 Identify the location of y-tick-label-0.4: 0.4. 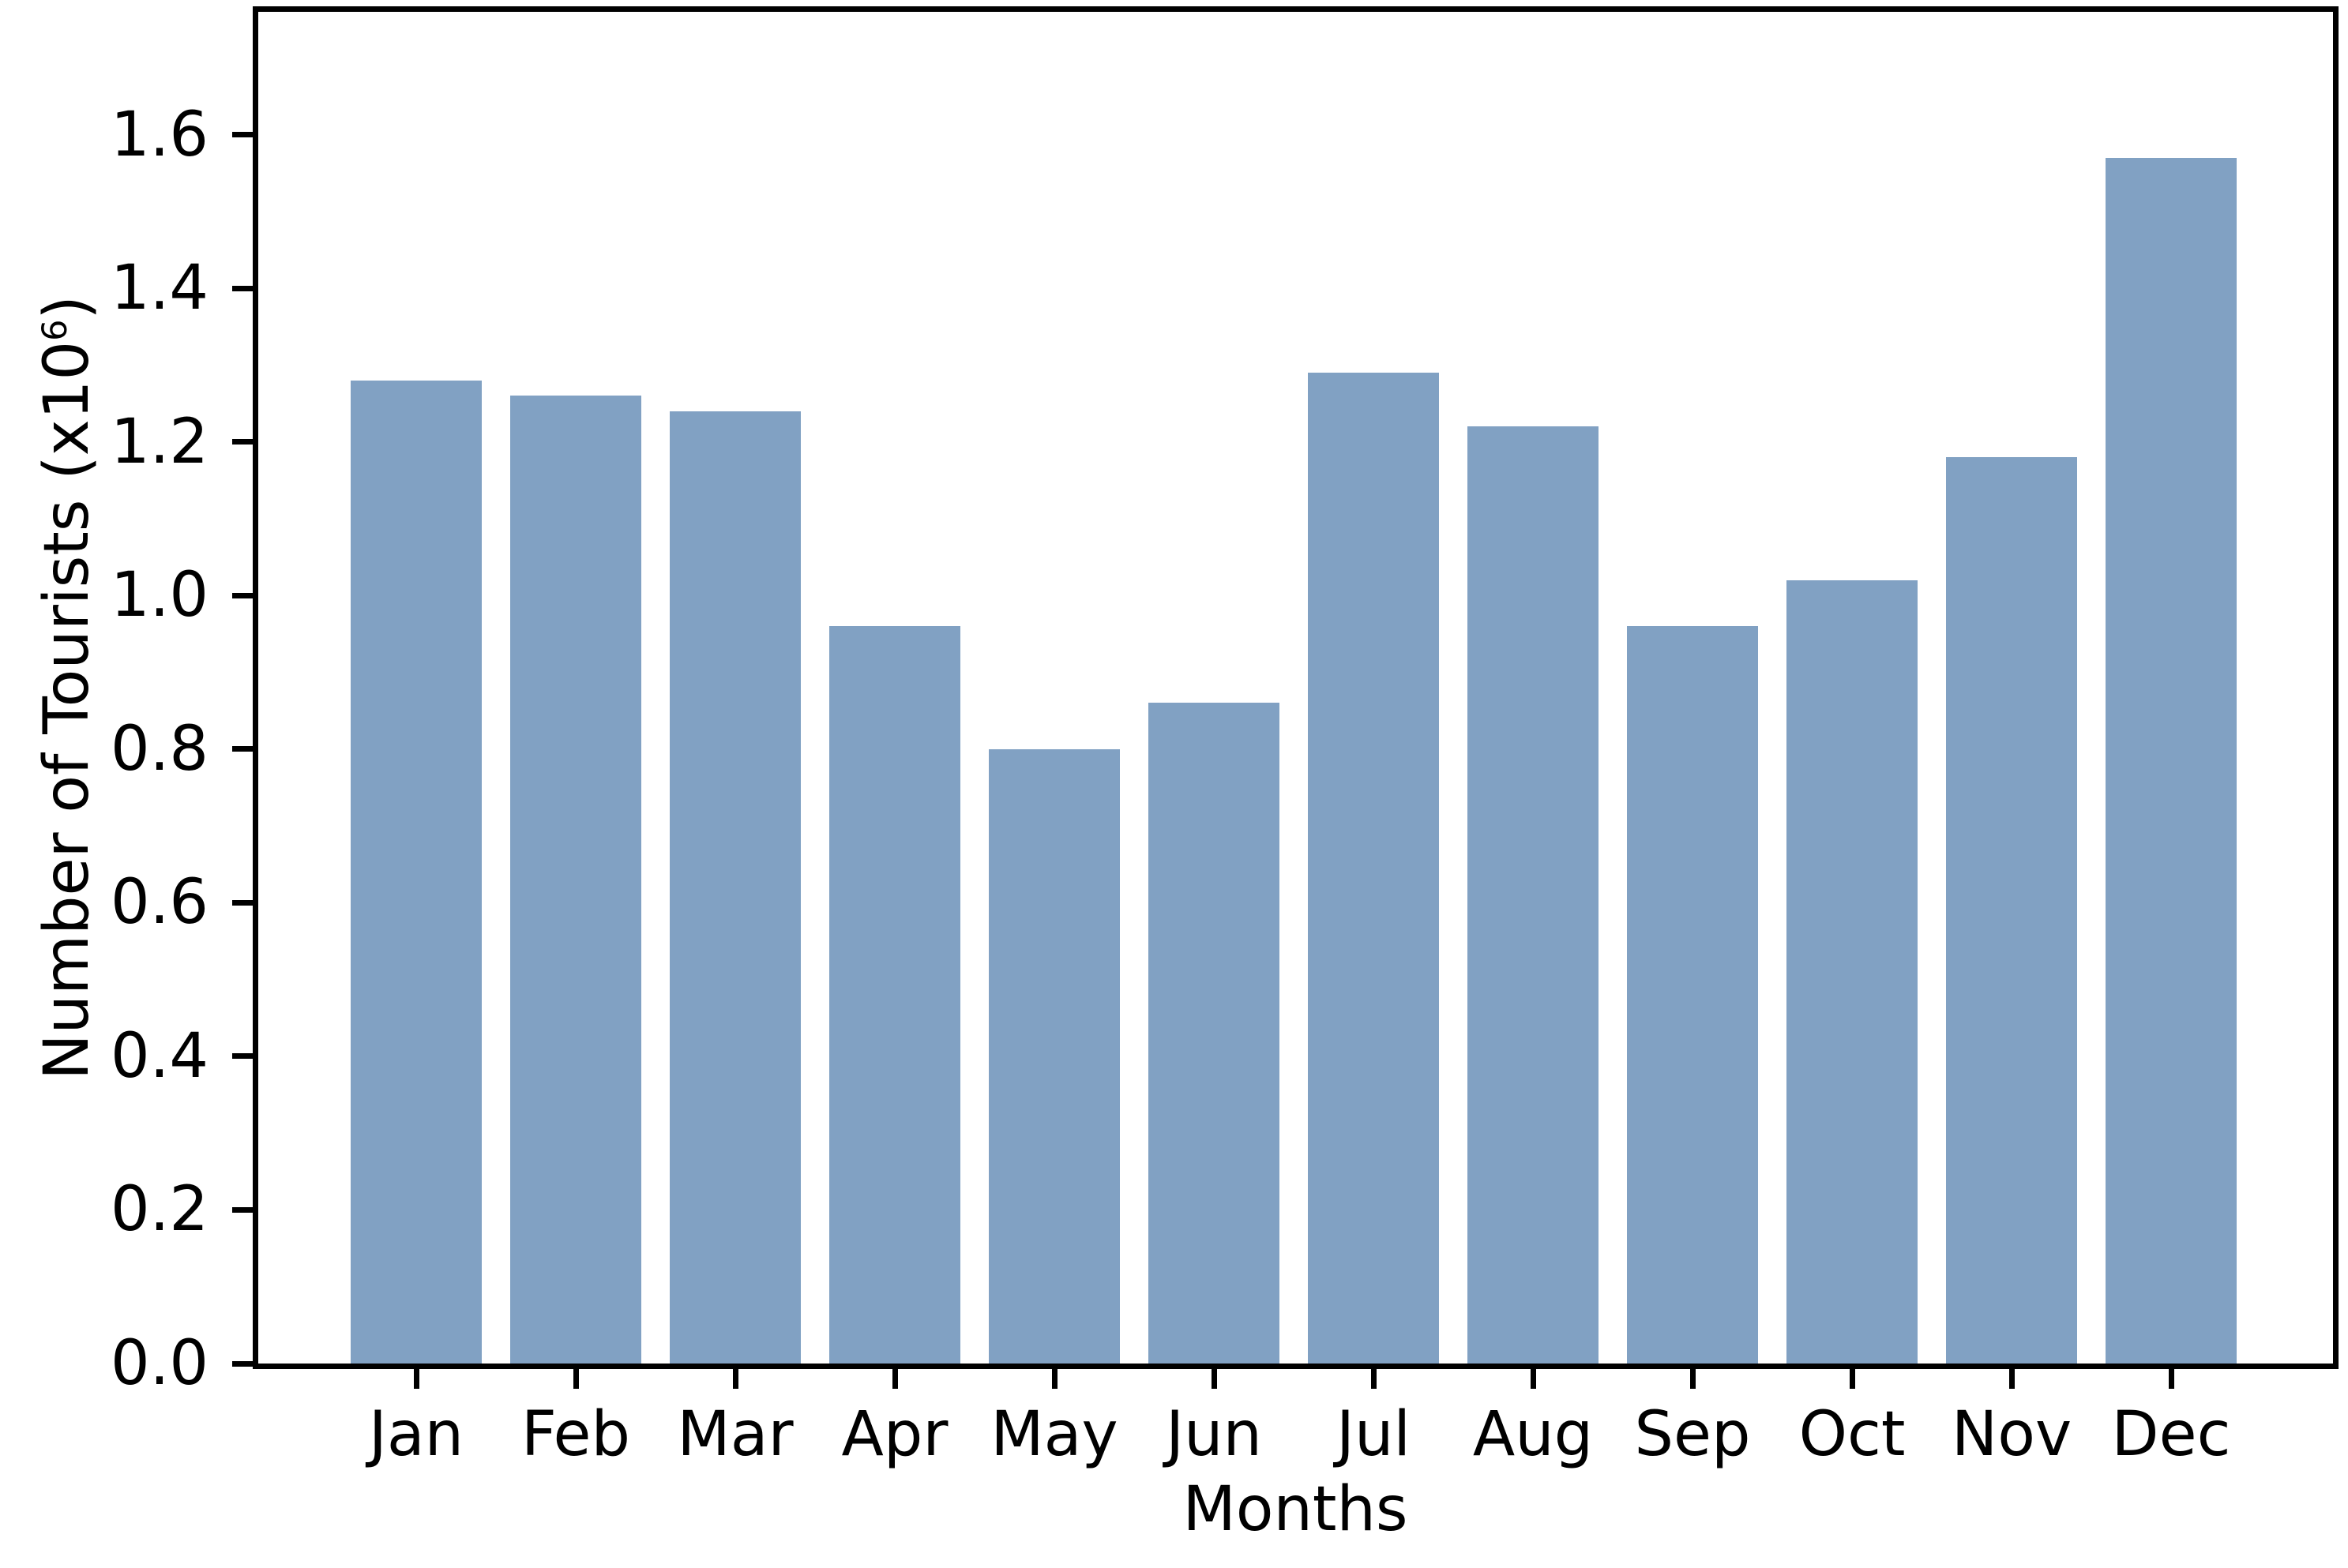
(159, 1056).